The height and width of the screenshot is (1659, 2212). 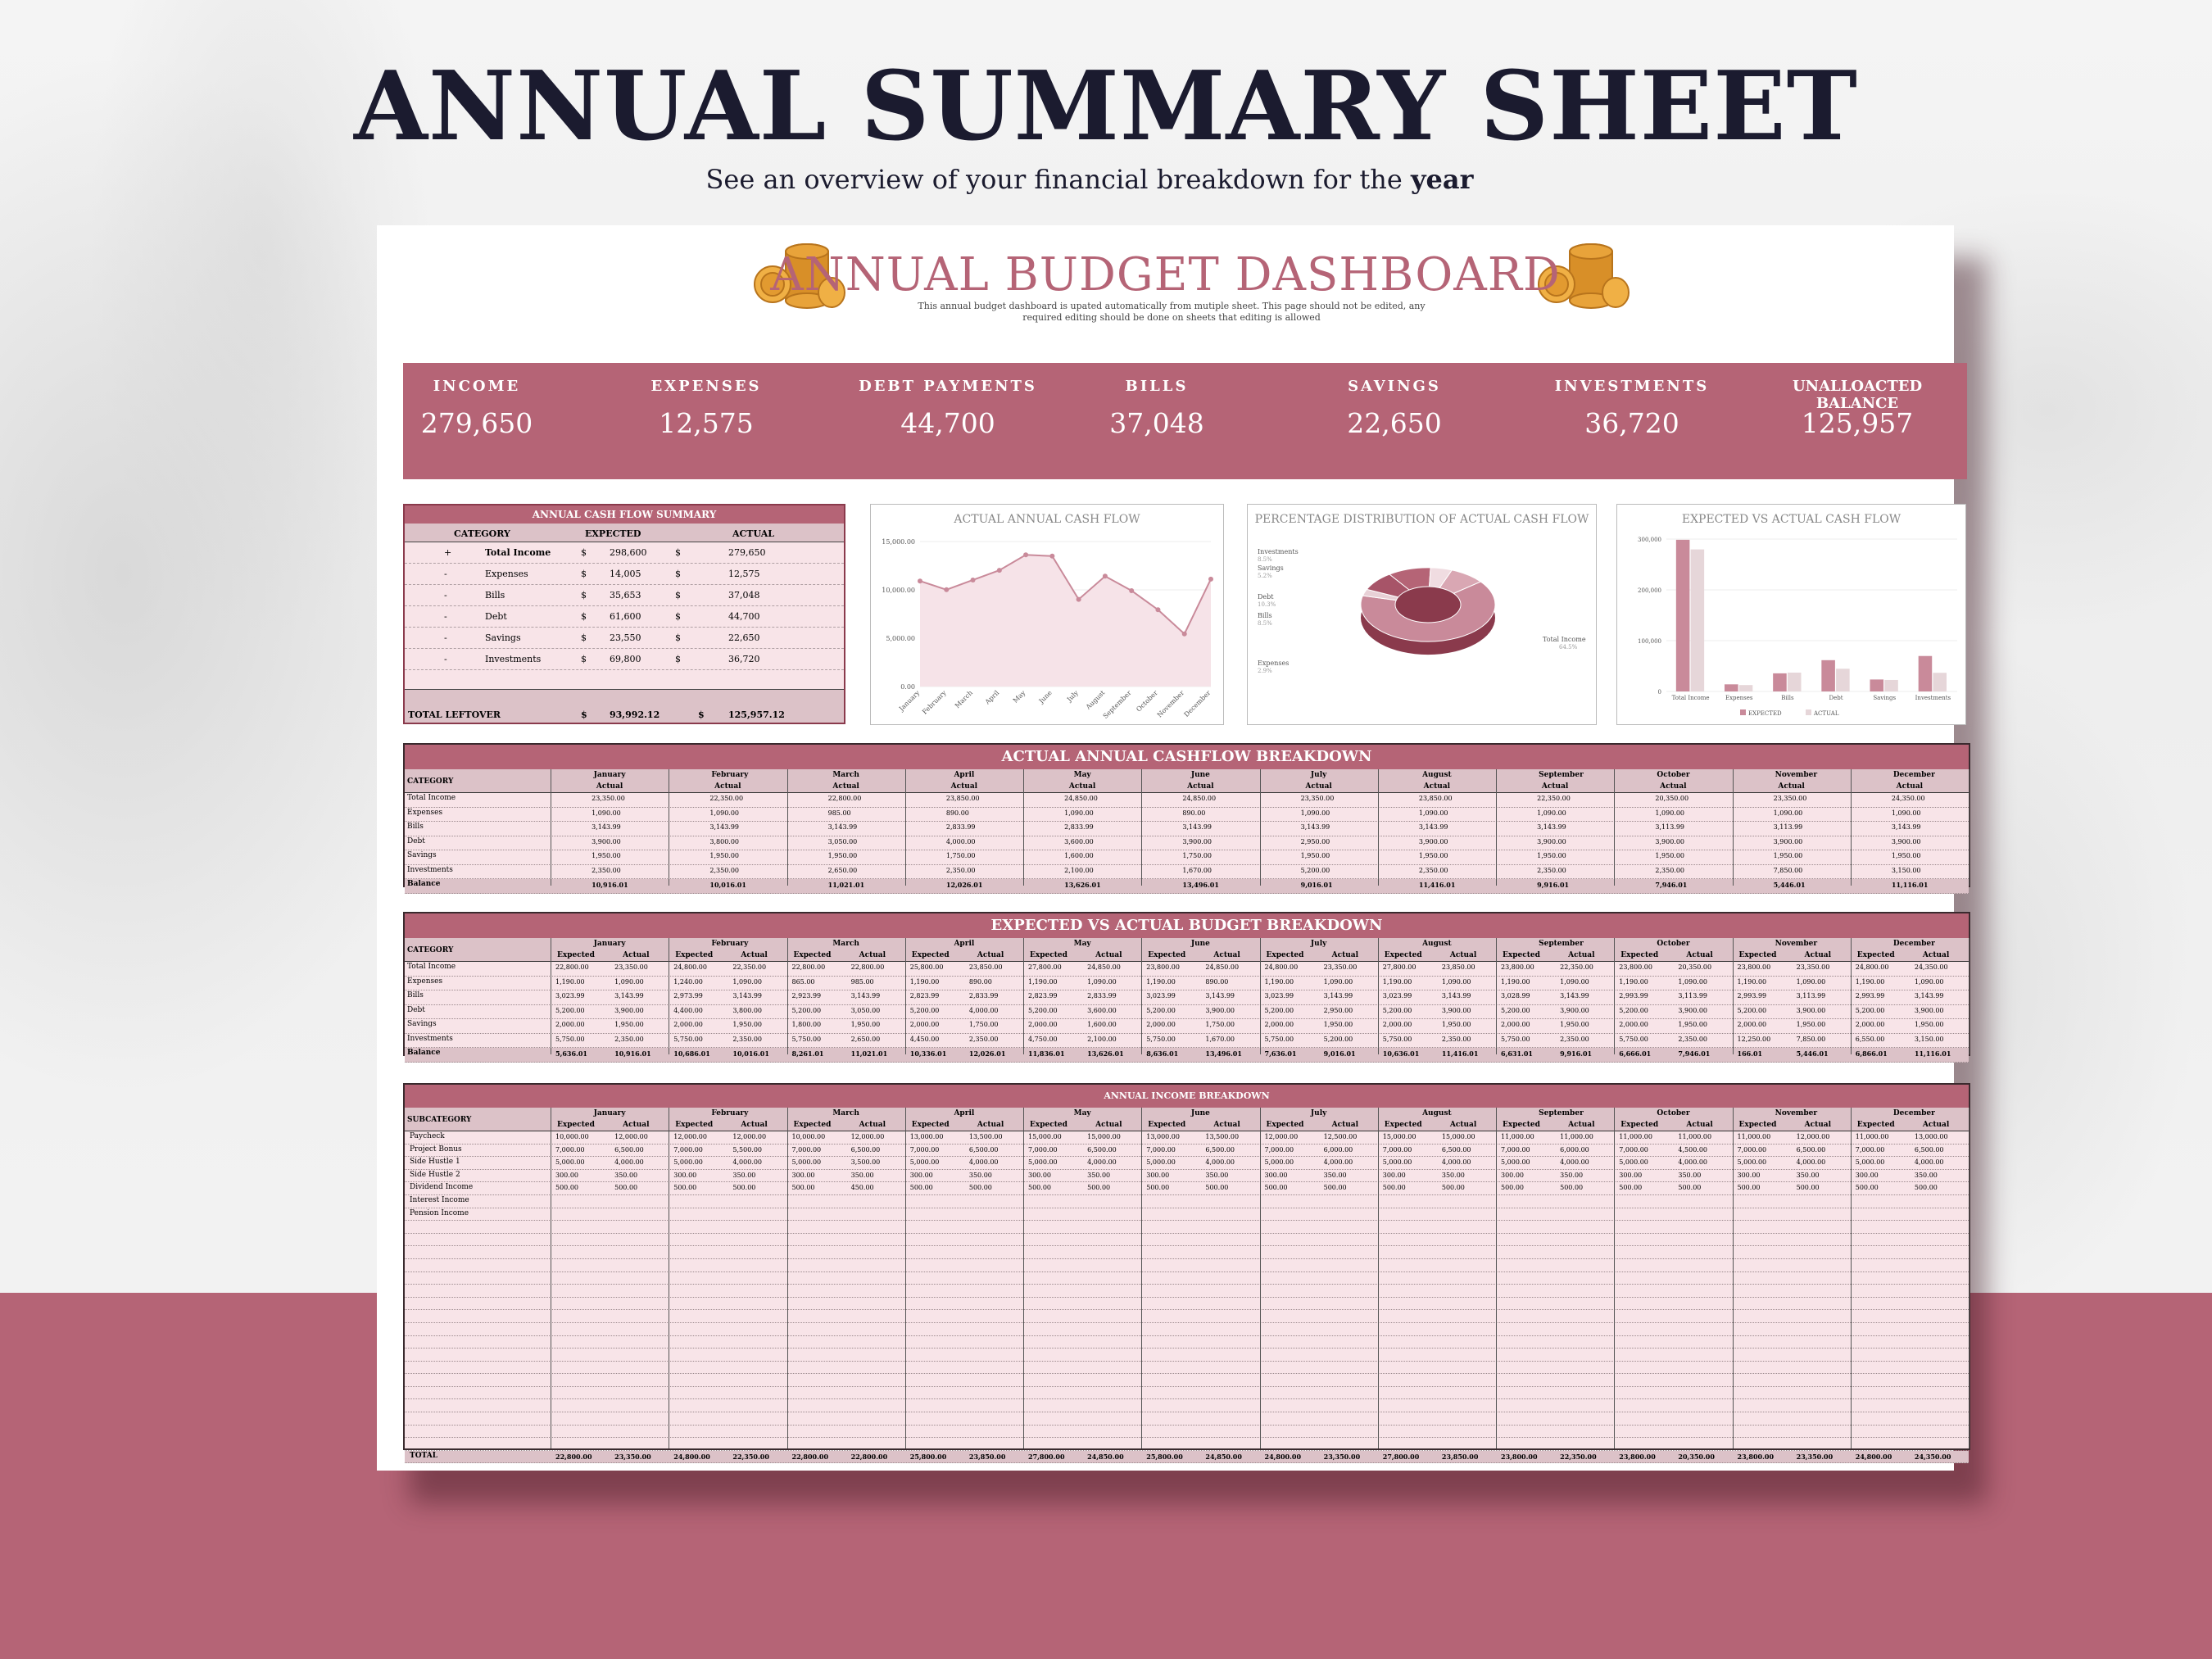 What do you see at coordinates (1271, 568) in the screenshot?
I see `pie-label: Savings` at bounding box center [1271, 568].